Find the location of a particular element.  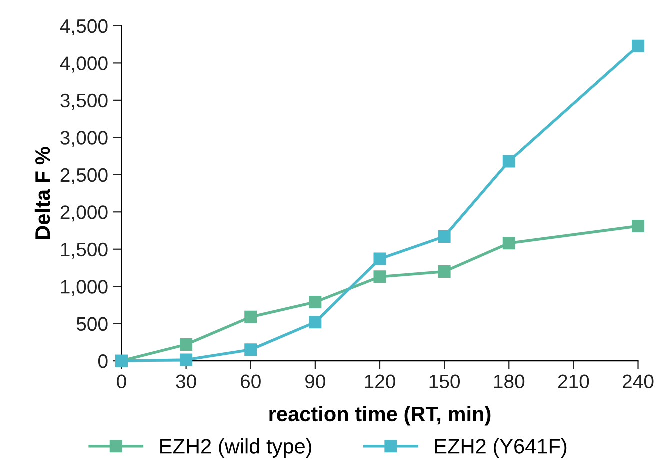

x-axis-title: reaction time (RT, min) is located at coordinates (380, 416).